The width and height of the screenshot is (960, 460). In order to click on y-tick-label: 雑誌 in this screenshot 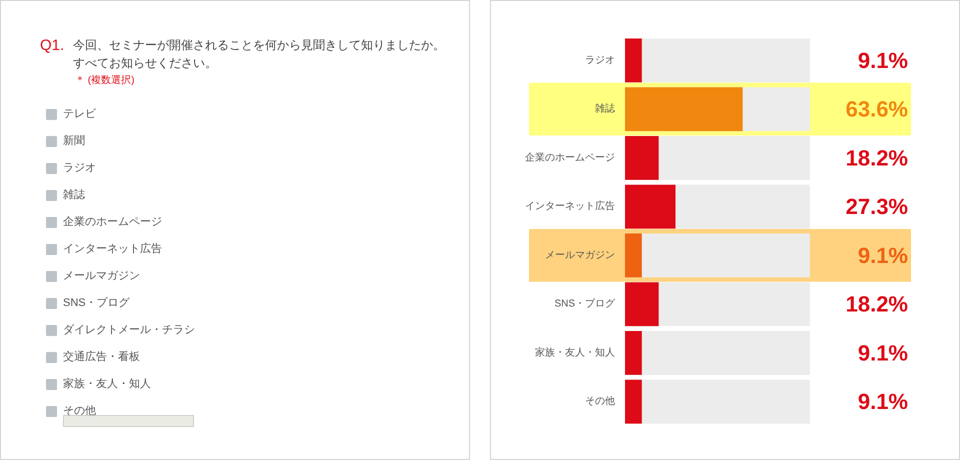, I will do `click(605, 108)`.